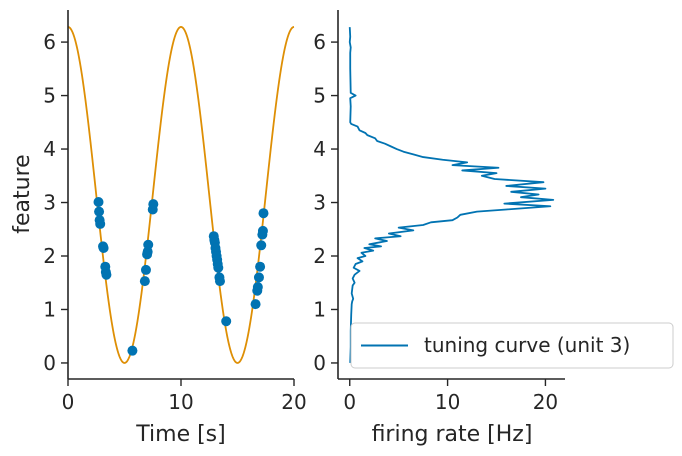  What do you see at coordinates (180, 434) in the screenshot?
I see `left-x-axis-label: Time [s]` at bounding box center [180, 434].